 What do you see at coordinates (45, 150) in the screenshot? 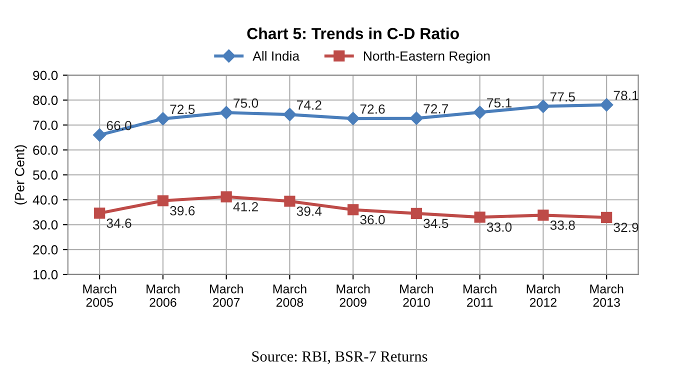
I see `y-tick-label: 60.0` at bounding box center [45, 150].